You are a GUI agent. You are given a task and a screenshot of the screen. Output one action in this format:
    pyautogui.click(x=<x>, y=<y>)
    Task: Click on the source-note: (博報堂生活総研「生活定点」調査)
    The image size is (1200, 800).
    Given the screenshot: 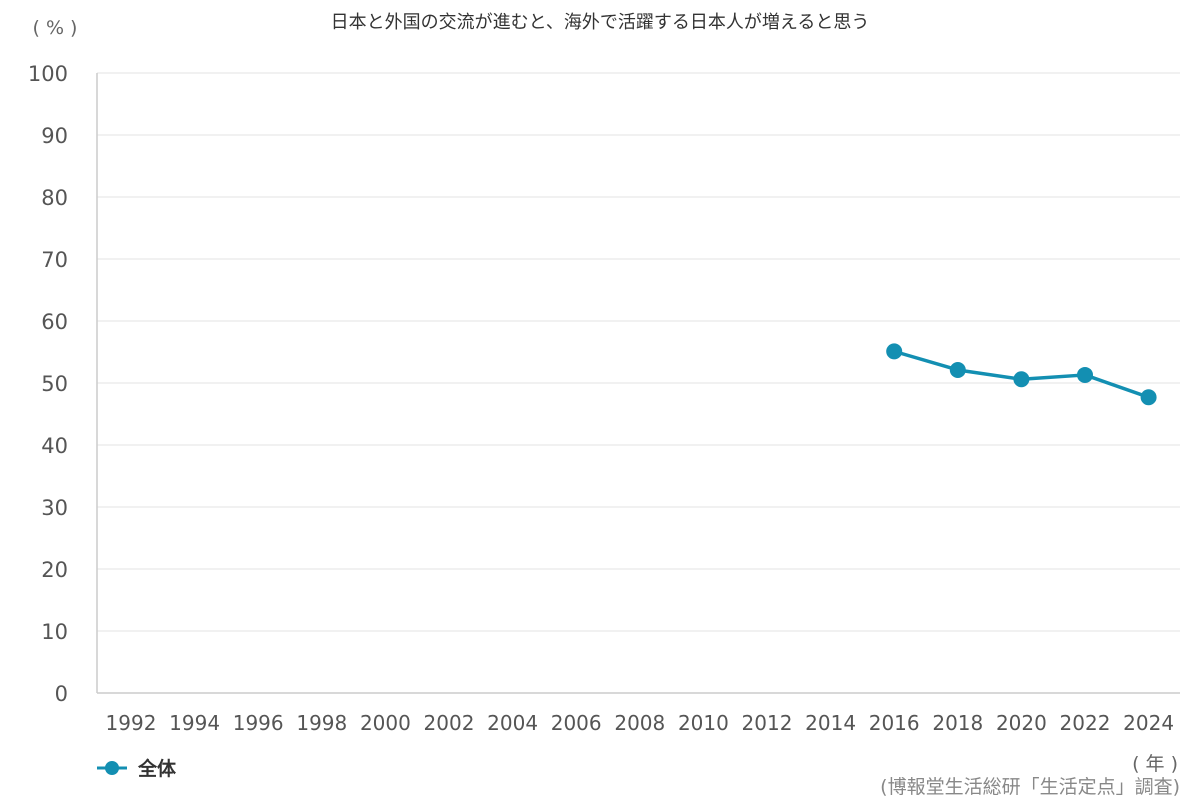 What is the action you would take?
    pyautogui.click(x=1030, y=787)
    